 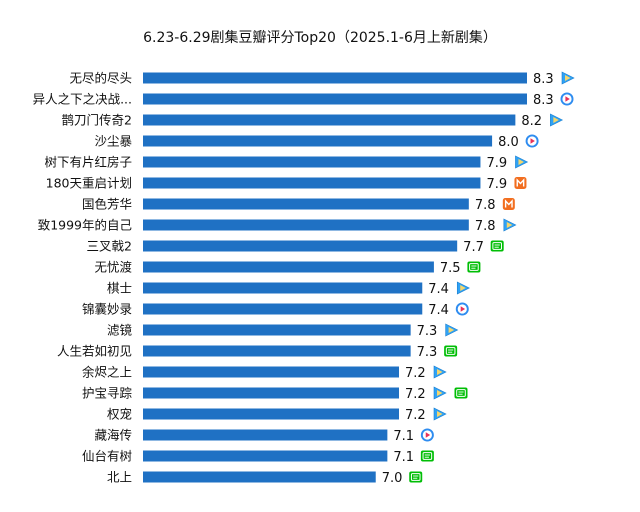 What do you see at coordinates (508, 142) in the screenshot?
I see `value-label: 8.0` at bounding box center [508, 142].